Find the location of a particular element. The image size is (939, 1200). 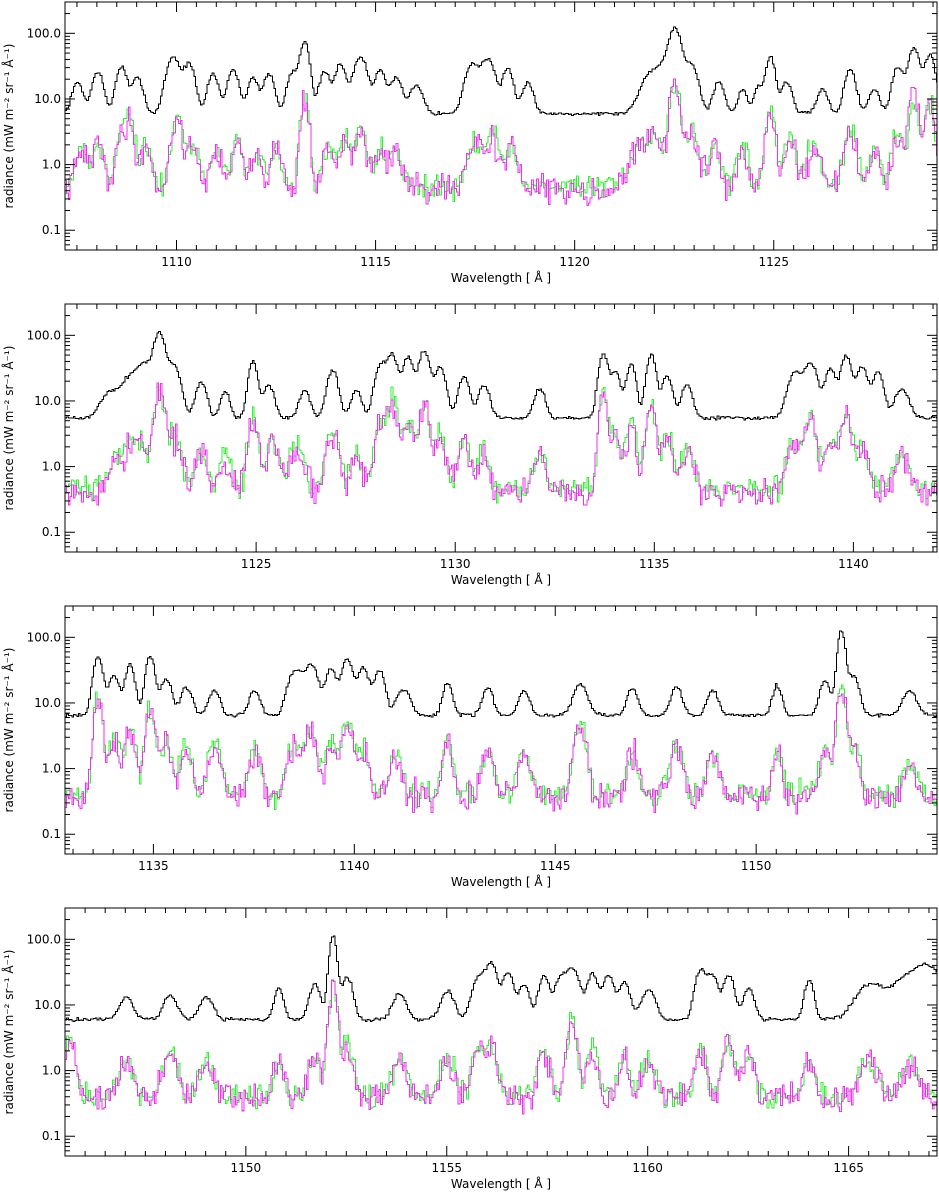

x-tick-label: 1130 is located at coordinates (455, 564).